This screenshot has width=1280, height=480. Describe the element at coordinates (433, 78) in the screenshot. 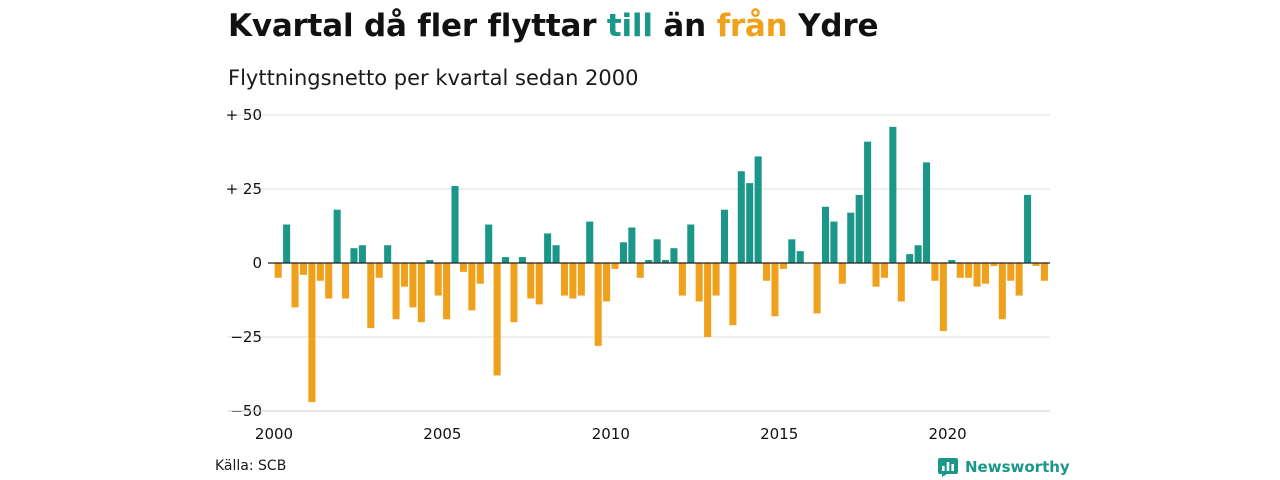

I see `chart-subtitle: Flyttningsnetto per kvartal sedan 2000` at that location.